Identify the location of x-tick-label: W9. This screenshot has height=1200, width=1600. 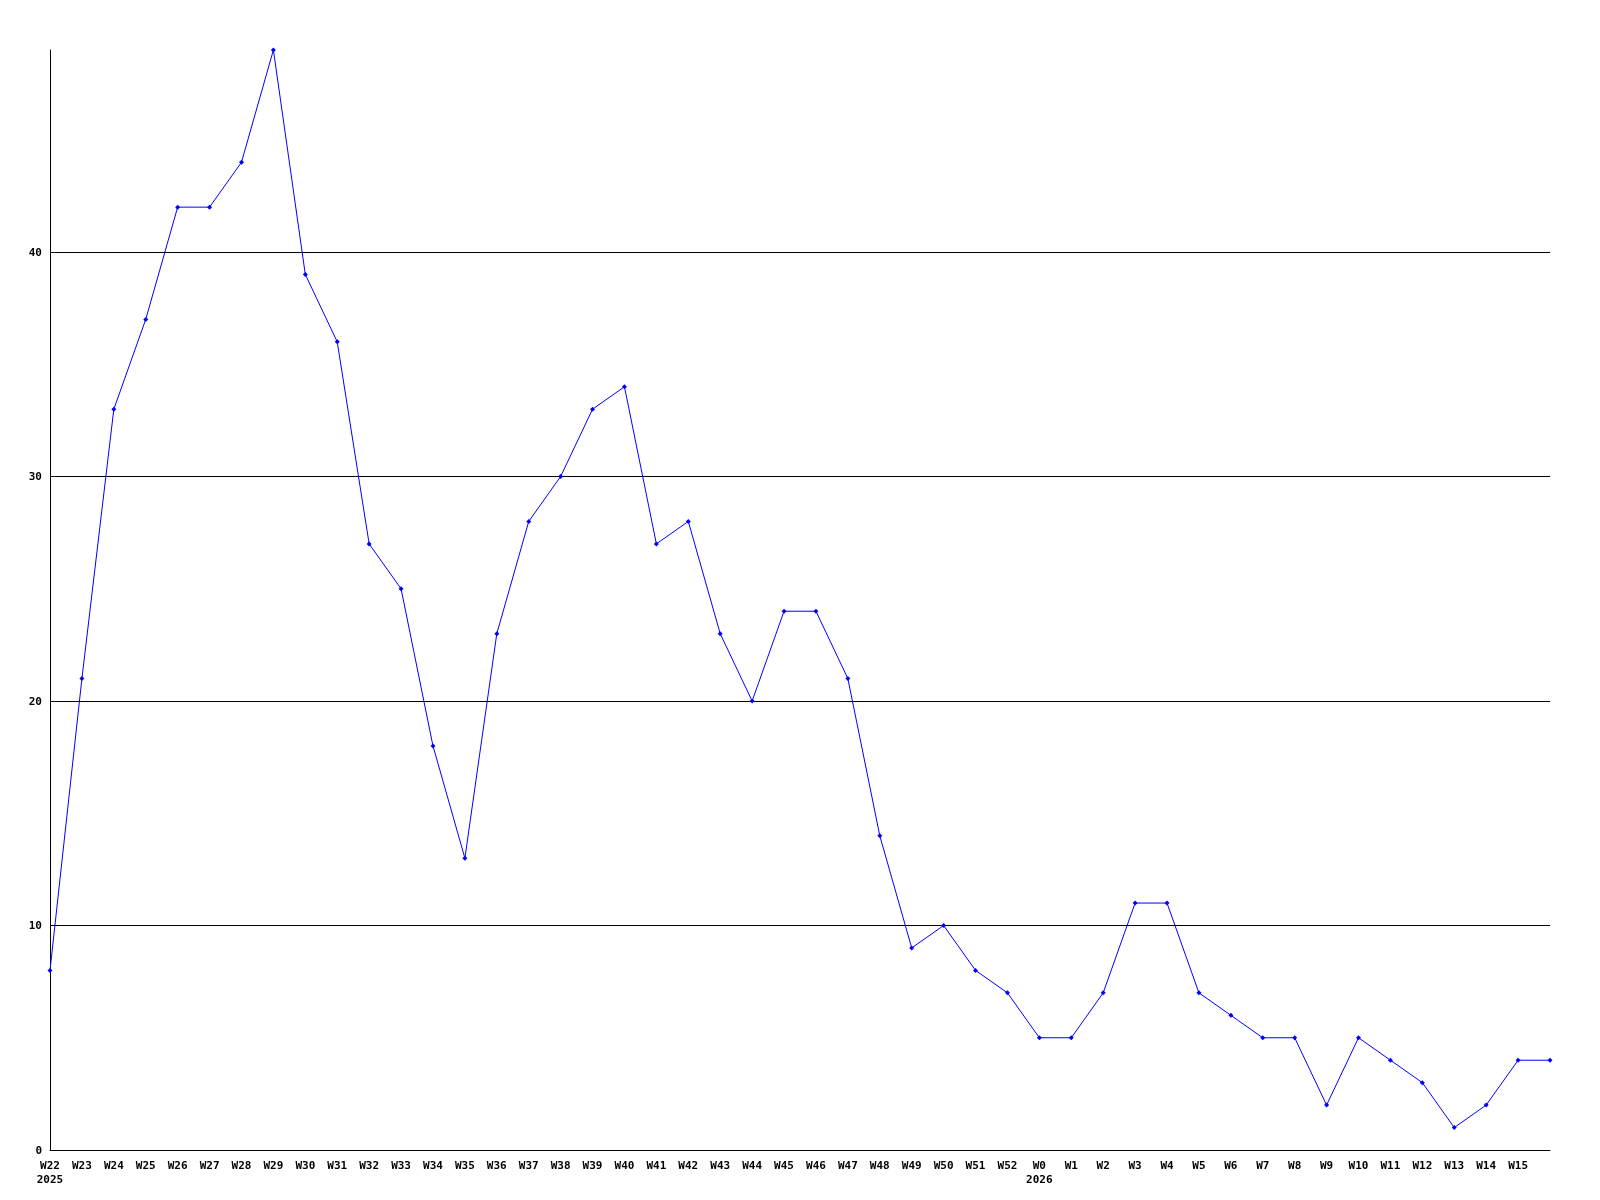
(1326, 1165).